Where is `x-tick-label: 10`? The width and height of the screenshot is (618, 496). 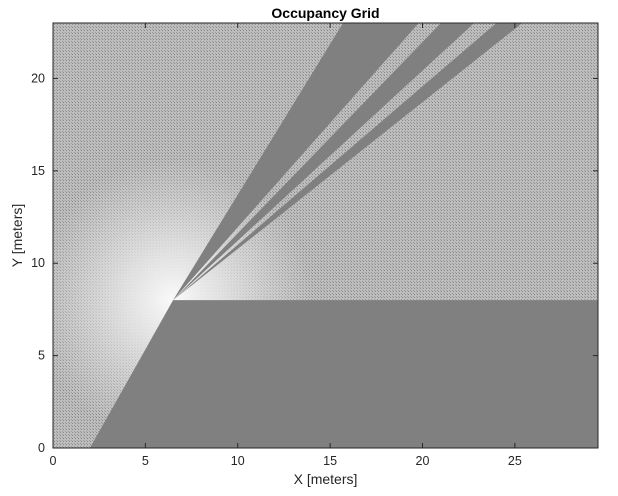 x-tick-label: 10 is located at coordinates (238, 461).